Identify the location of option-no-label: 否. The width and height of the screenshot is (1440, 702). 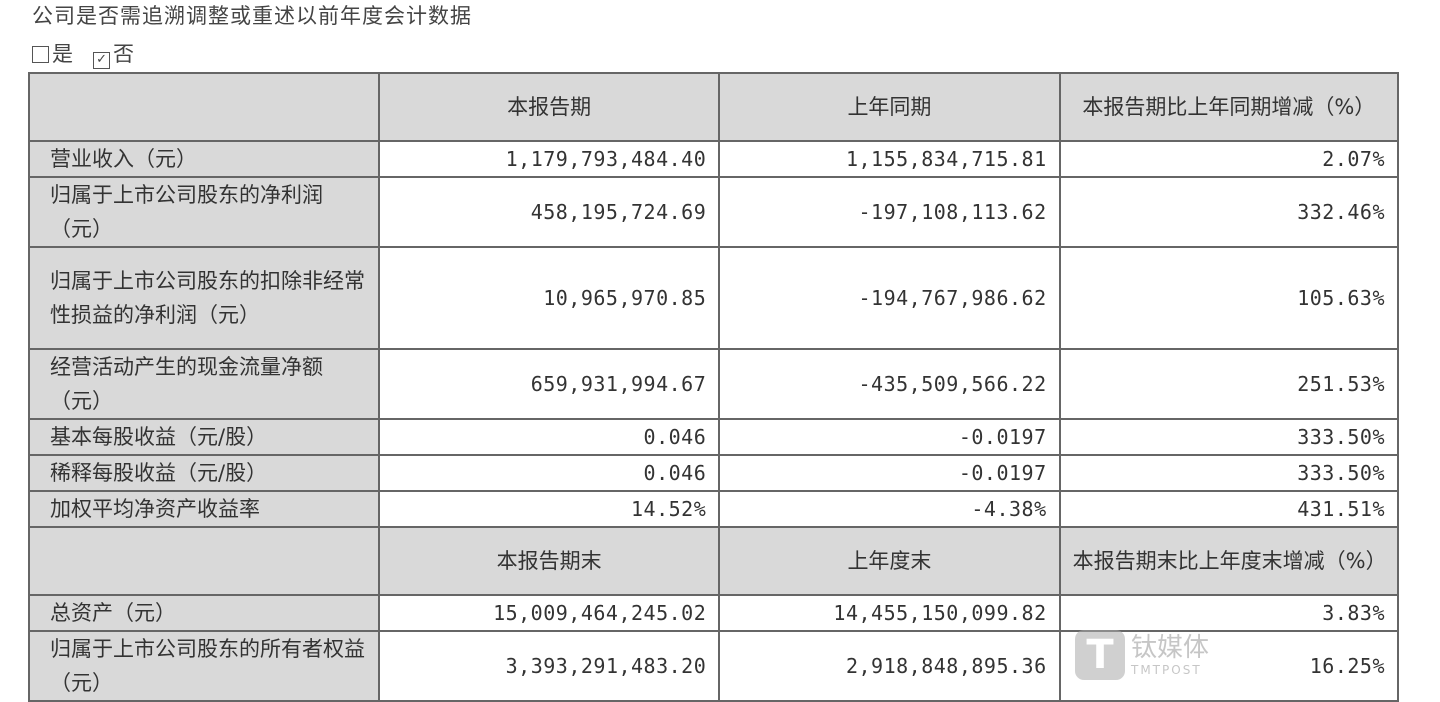
(124, 54).